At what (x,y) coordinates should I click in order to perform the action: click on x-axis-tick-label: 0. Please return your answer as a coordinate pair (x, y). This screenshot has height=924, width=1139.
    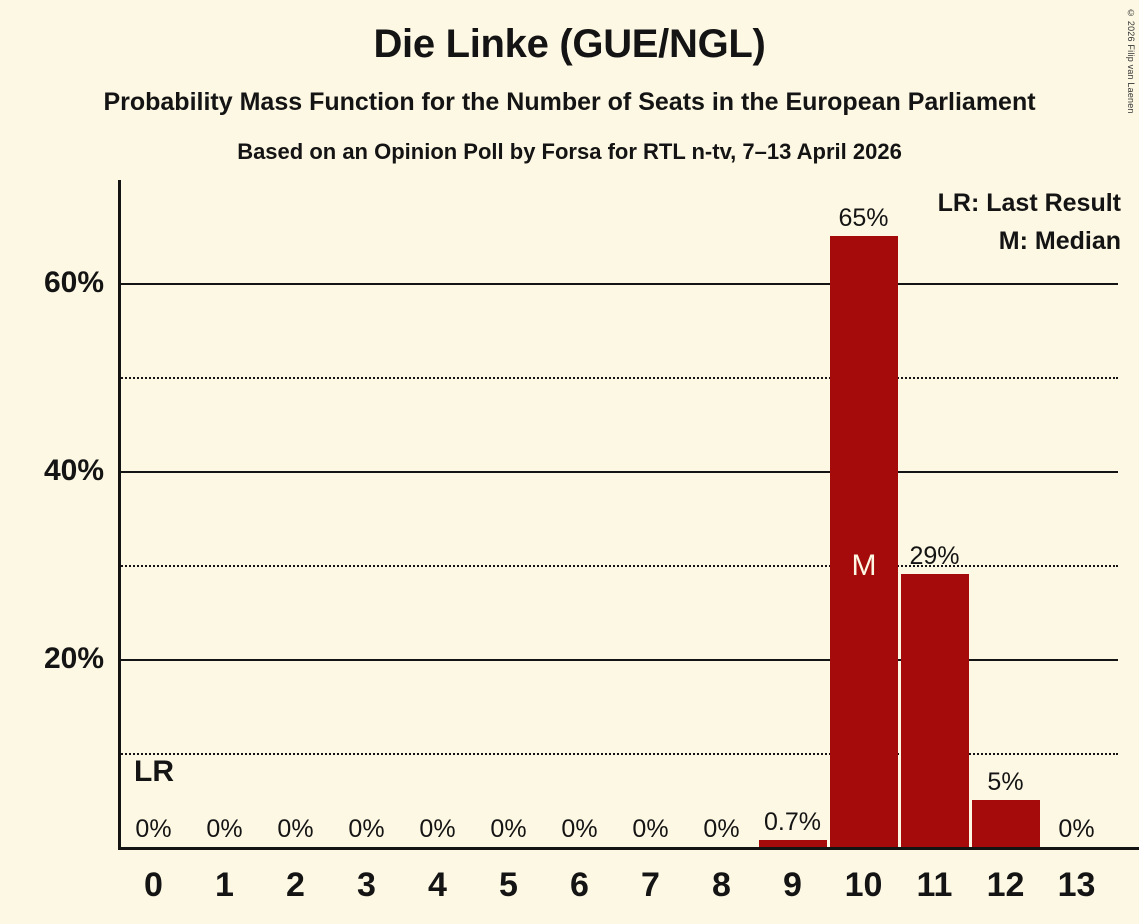
    Looking at the image, I should click on (153, 885).